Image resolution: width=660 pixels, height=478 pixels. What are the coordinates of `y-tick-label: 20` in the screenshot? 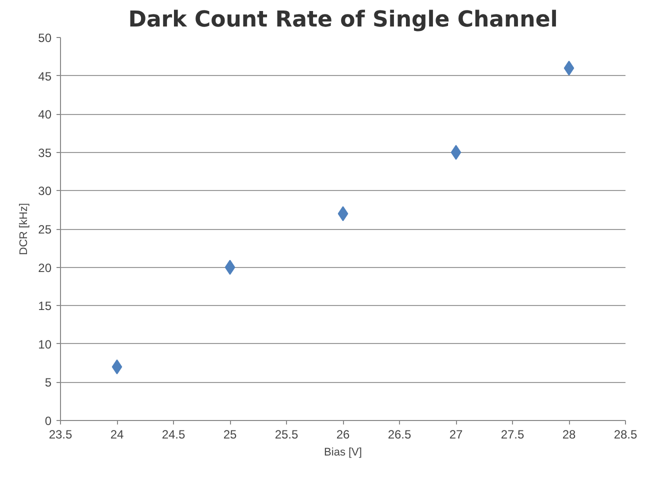 It's located at (45, 267).